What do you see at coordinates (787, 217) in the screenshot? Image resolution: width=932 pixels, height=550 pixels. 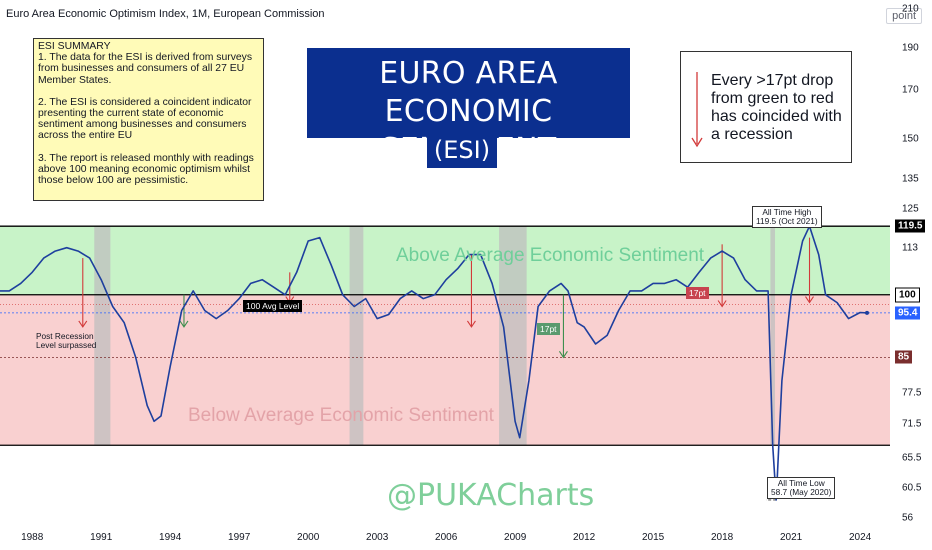 I see `all-time-high-label: All Time High 119.5 (Oct 2021)` at bounding box center [787, 217].